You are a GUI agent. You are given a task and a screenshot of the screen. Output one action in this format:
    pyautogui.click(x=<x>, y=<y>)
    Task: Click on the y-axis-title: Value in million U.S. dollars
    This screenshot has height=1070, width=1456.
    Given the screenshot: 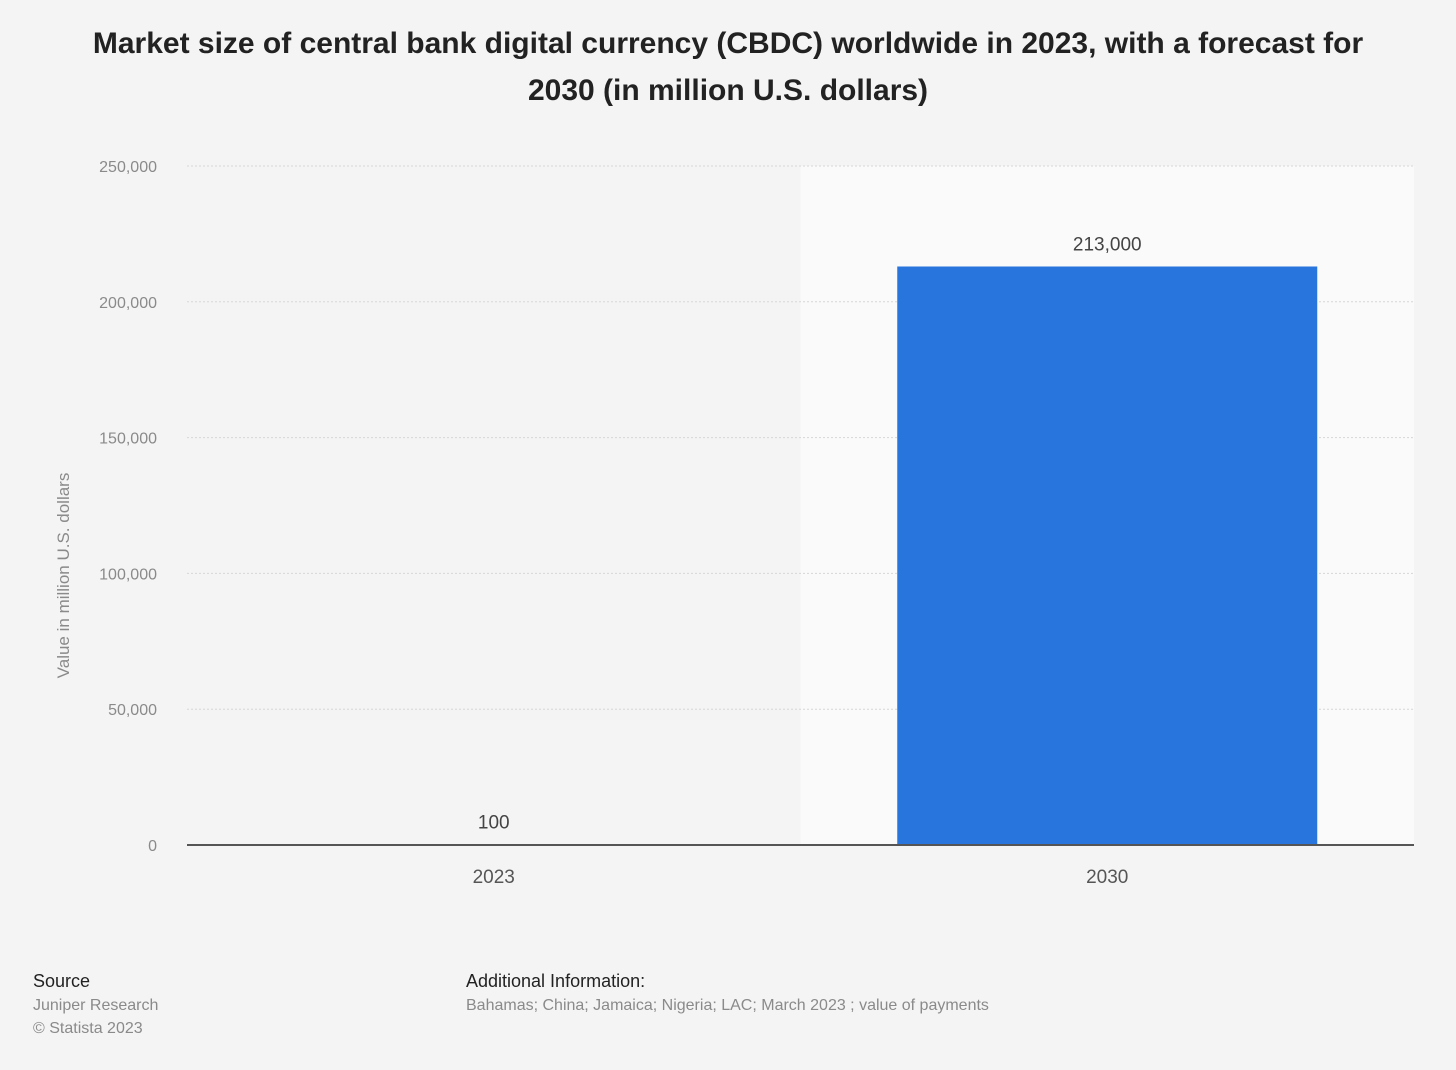 What is the action you would take?
    pyautogui.click(x=63, y=576)
    